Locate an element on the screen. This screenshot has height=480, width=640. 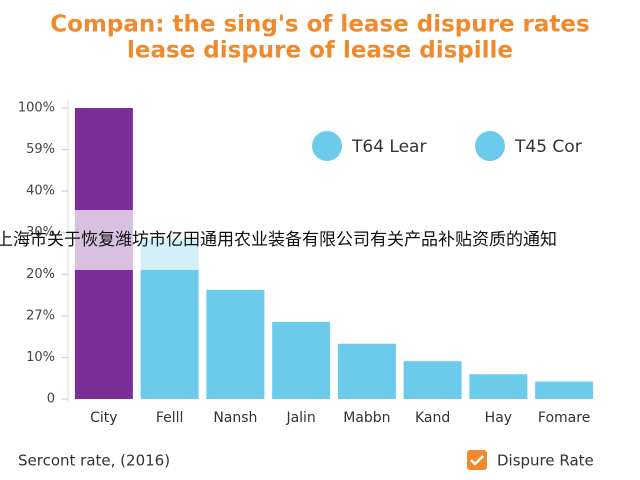
y-tick-label: 100% is located at coordinates (36, 108).